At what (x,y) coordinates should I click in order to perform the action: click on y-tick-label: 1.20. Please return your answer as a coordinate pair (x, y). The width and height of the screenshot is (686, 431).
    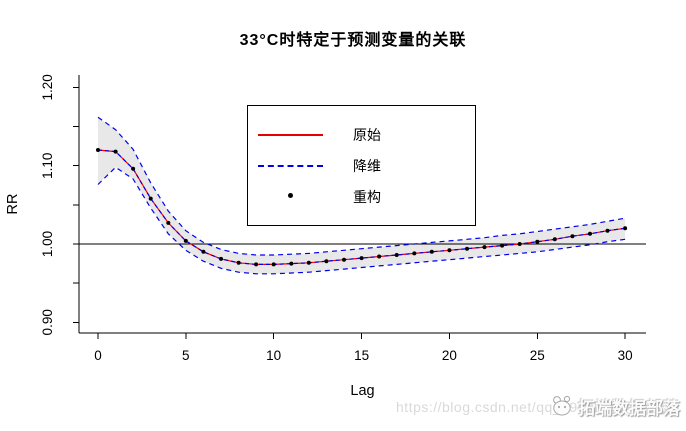
    Looking at the image, I should click on (47, 87).